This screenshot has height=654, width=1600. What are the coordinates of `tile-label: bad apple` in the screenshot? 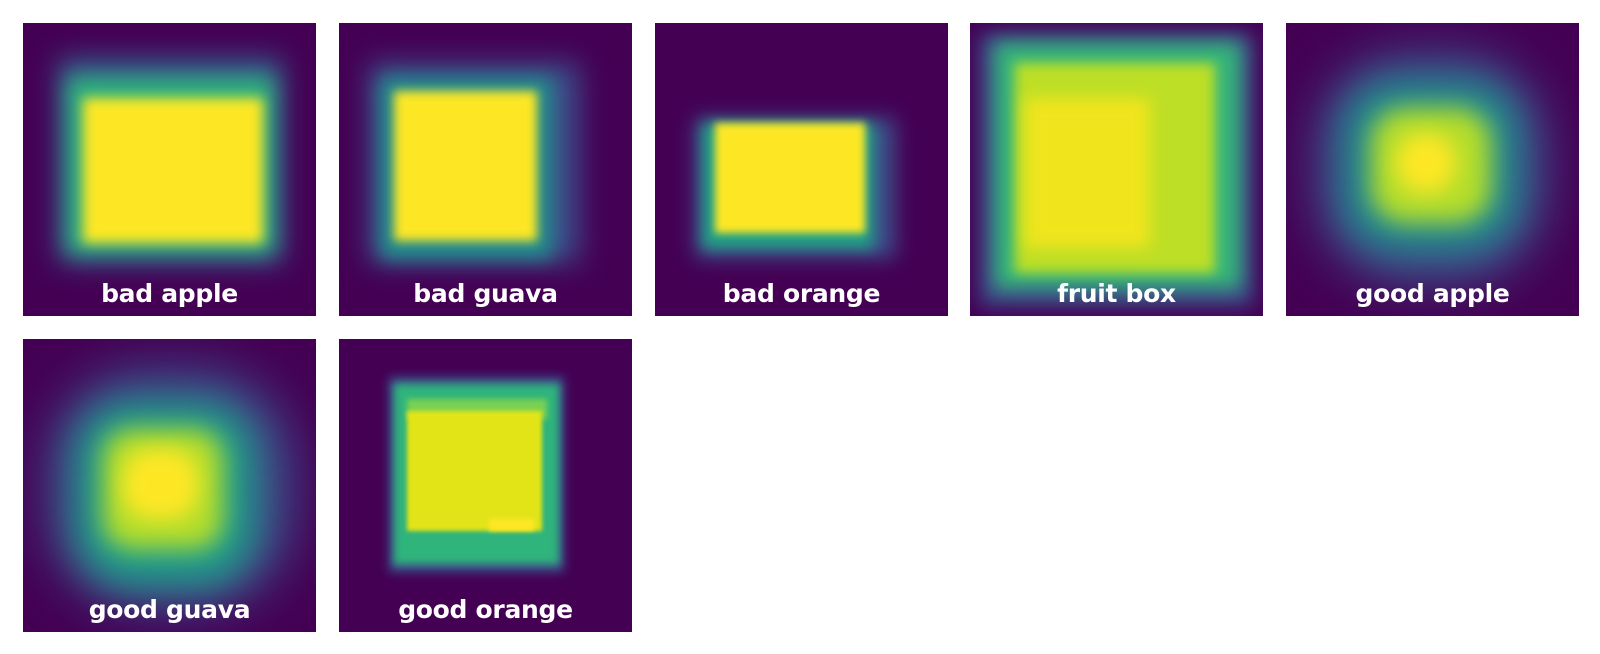 It's located at (169, 293).